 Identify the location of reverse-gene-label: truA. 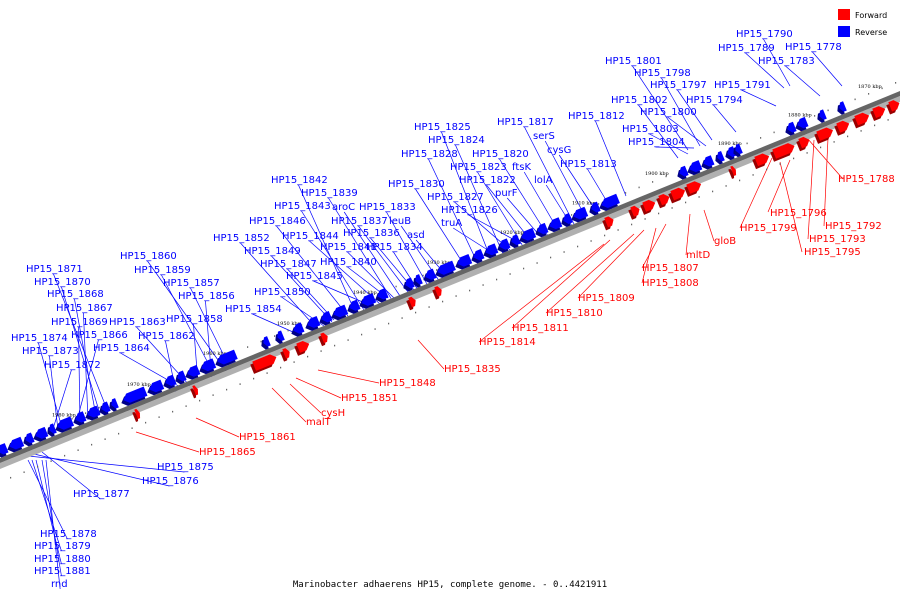
(451, 223).